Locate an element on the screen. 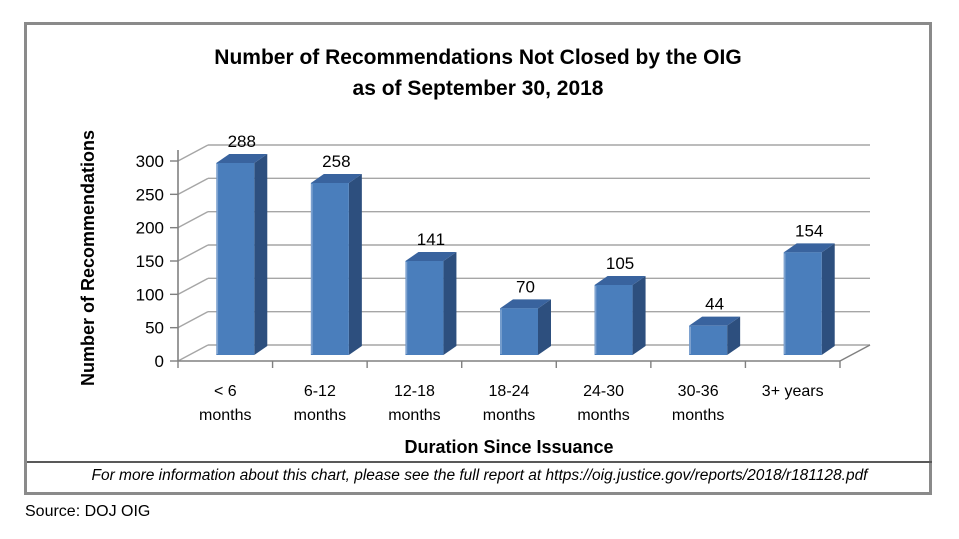 The height and width of the screenshot is (539, 959). x-axis-title: Duration Since Issuance is located at coordinates (509, 447).